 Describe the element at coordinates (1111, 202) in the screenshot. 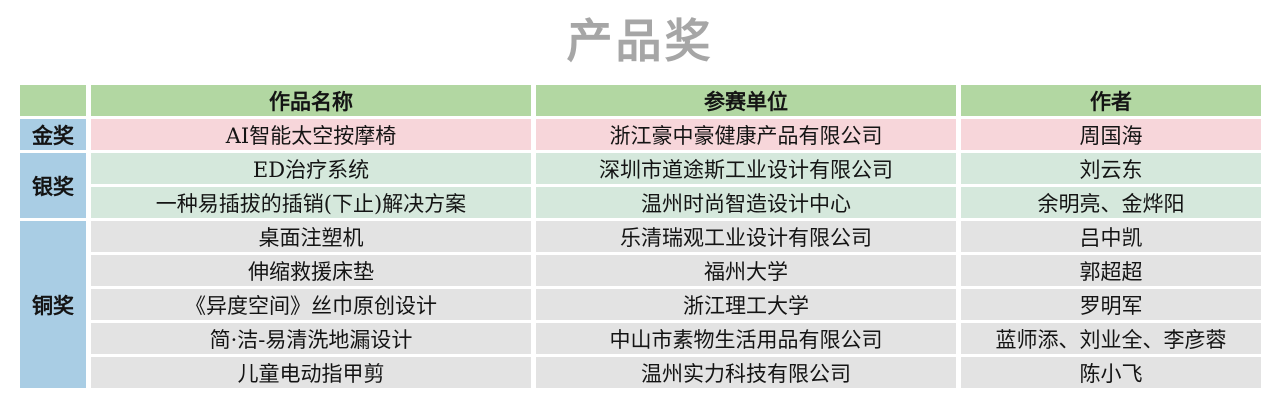

I see `author-cell: 余明亮、金烨阳` at that location.